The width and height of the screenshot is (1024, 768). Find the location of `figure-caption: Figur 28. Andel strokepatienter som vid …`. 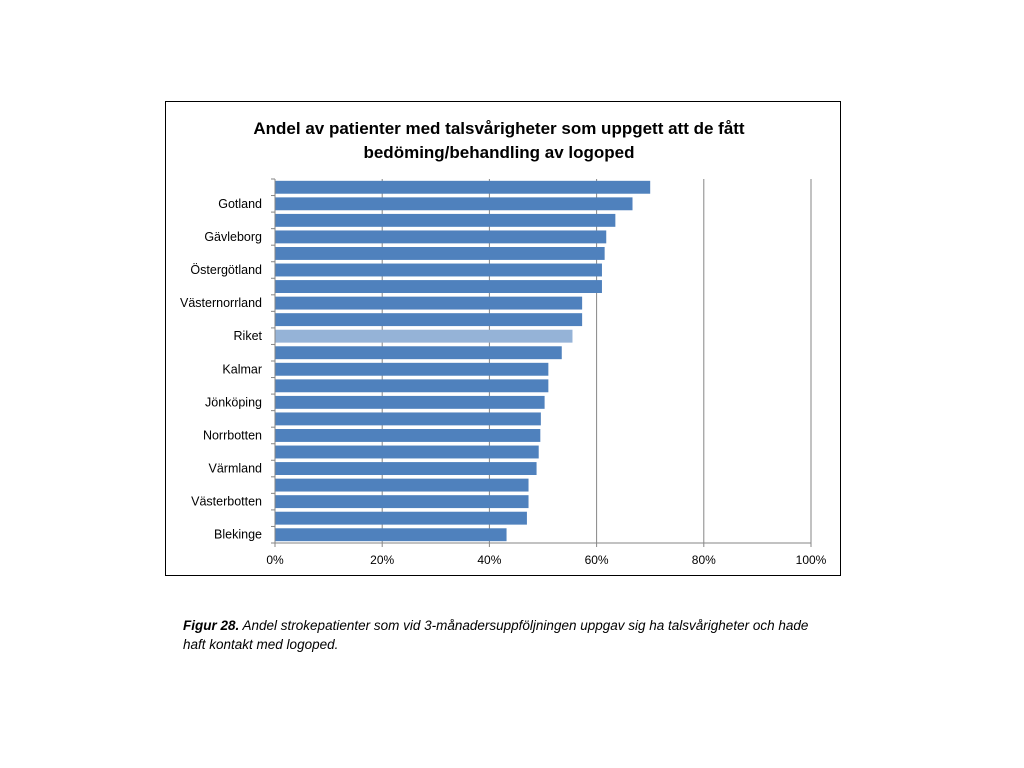

figure-caption: Figur 28. Andel strokepatienter som vid … is located at coordinates (503, 635).